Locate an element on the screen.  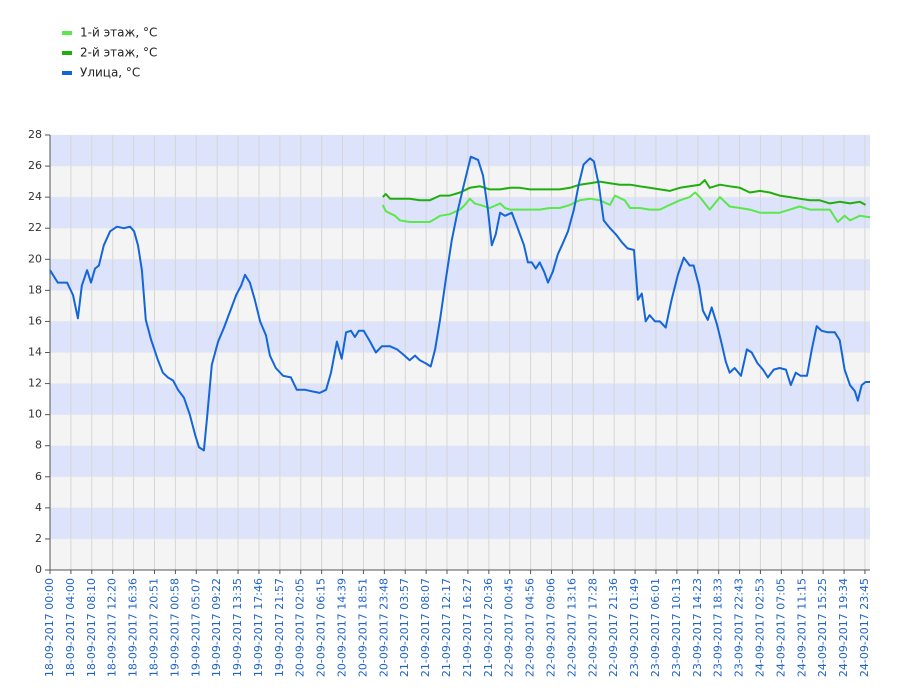
legend-label: 2-й этаж, °C is located at coordinates (118, 53).